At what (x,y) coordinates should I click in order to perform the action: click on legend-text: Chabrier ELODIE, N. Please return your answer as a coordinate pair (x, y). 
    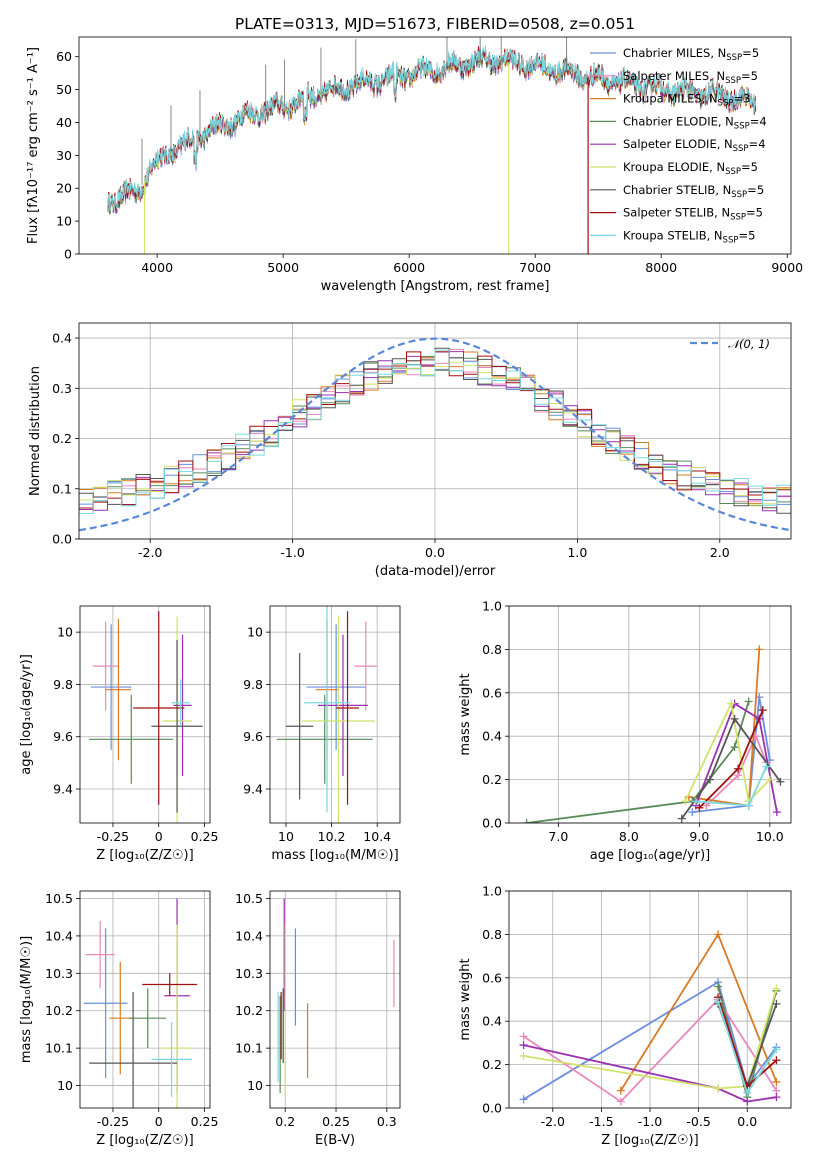
    Looking at the image, I should click on (678, 121).